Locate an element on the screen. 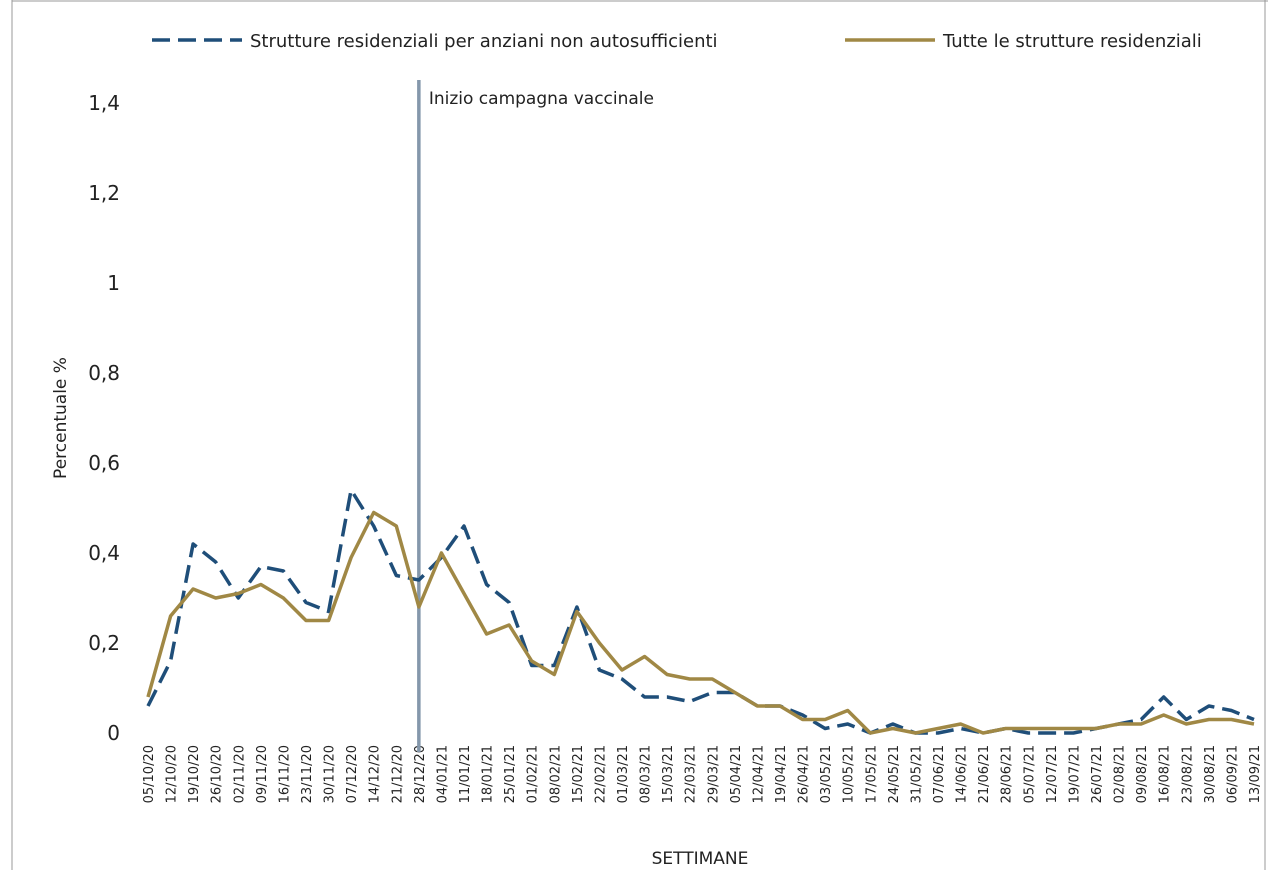  y-tick-label: 1,4 is located at coordinates (104, 103).